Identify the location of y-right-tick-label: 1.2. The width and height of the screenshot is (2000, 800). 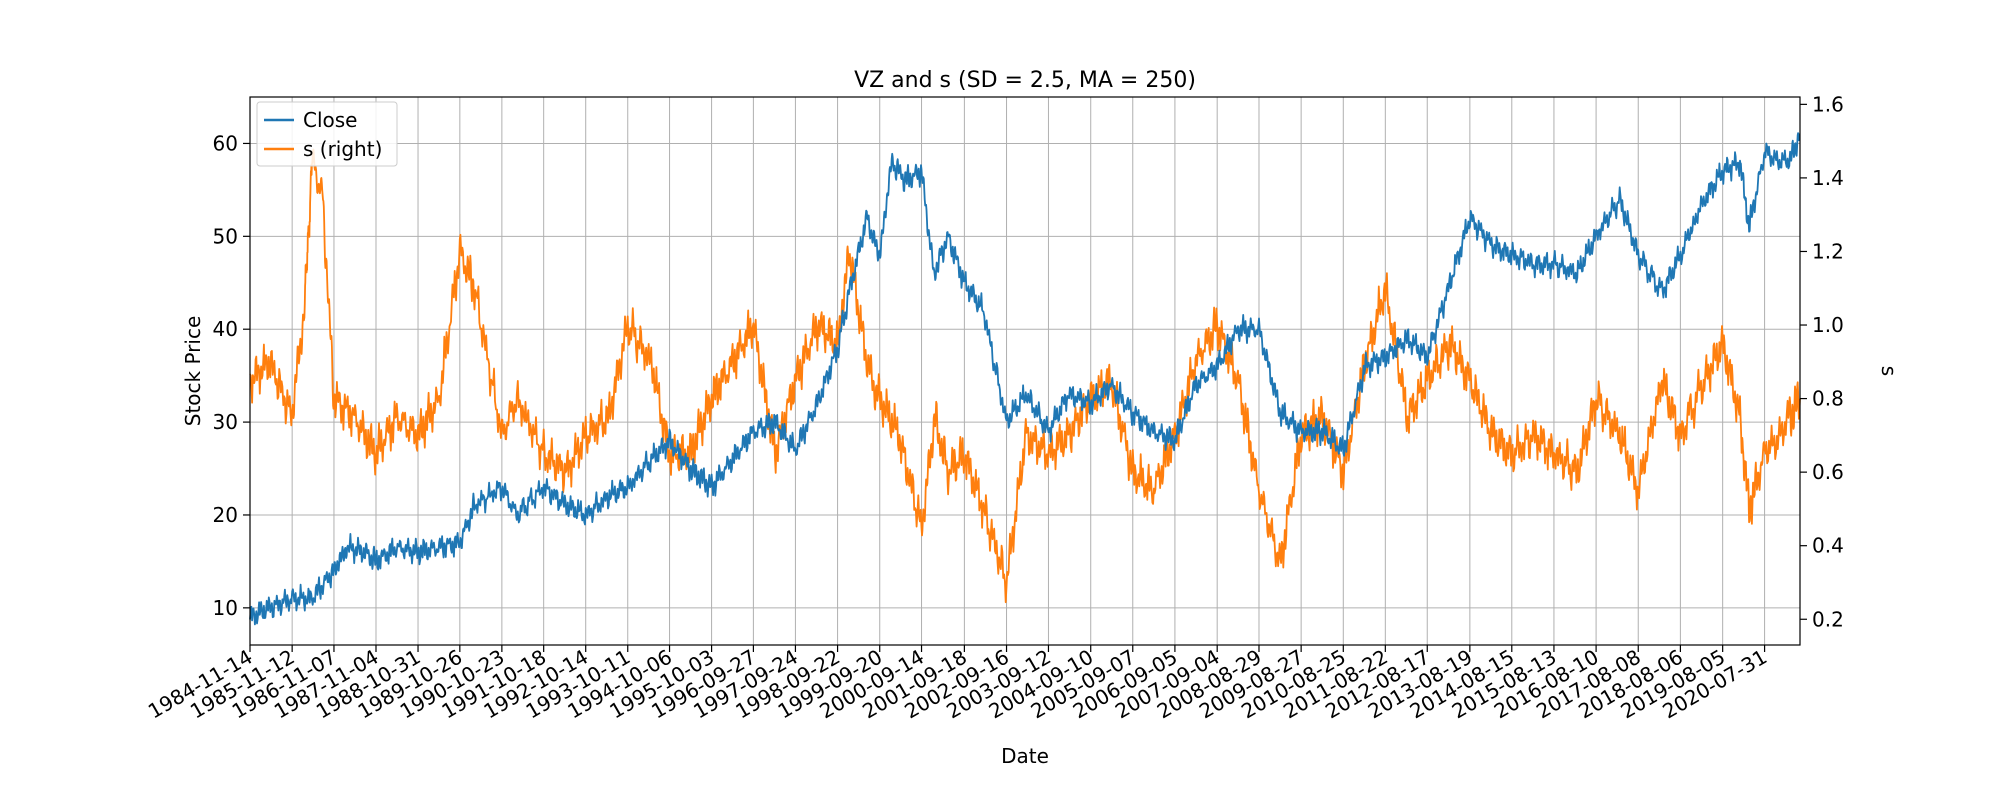
(1828, 251).